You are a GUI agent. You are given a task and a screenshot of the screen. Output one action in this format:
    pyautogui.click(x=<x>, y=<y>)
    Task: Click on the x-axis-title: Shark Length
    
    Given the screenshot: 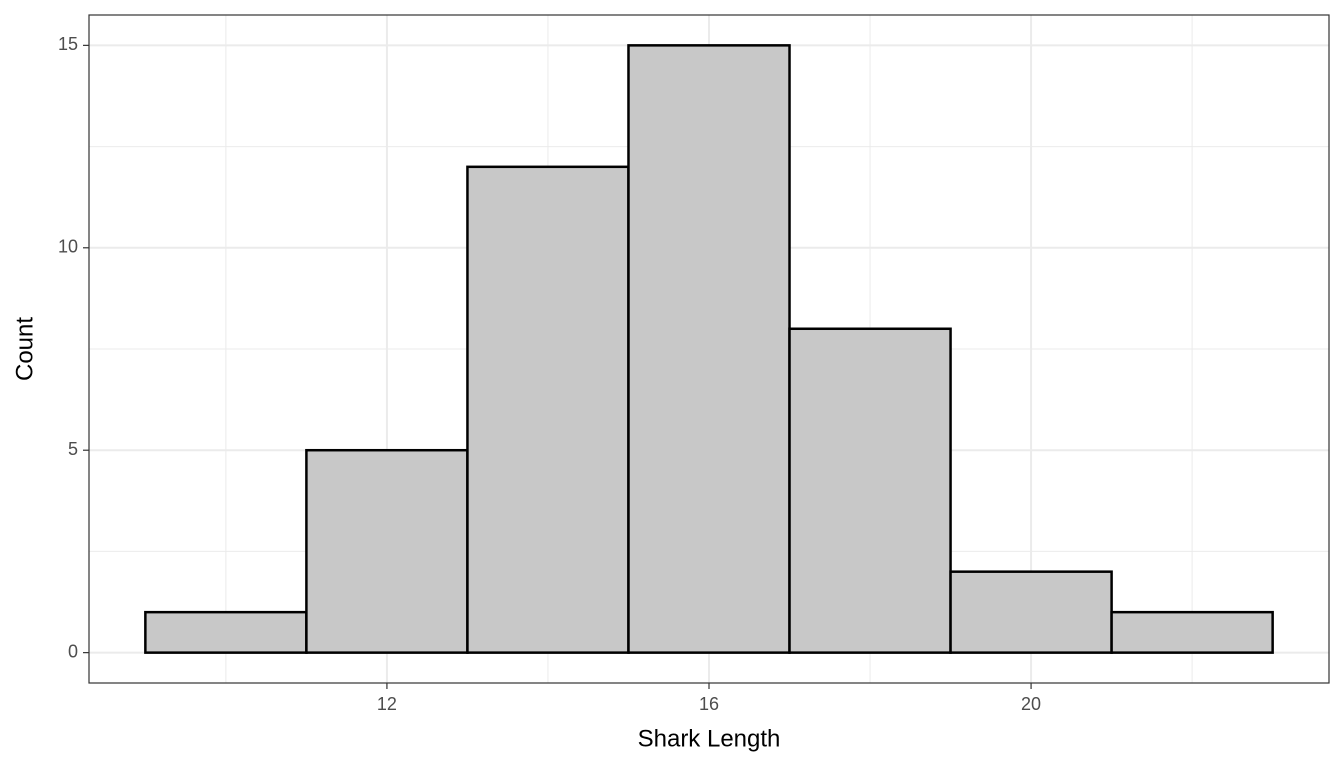 What is the action you would take?
    pyautogui.click(x=709, y=738)
    